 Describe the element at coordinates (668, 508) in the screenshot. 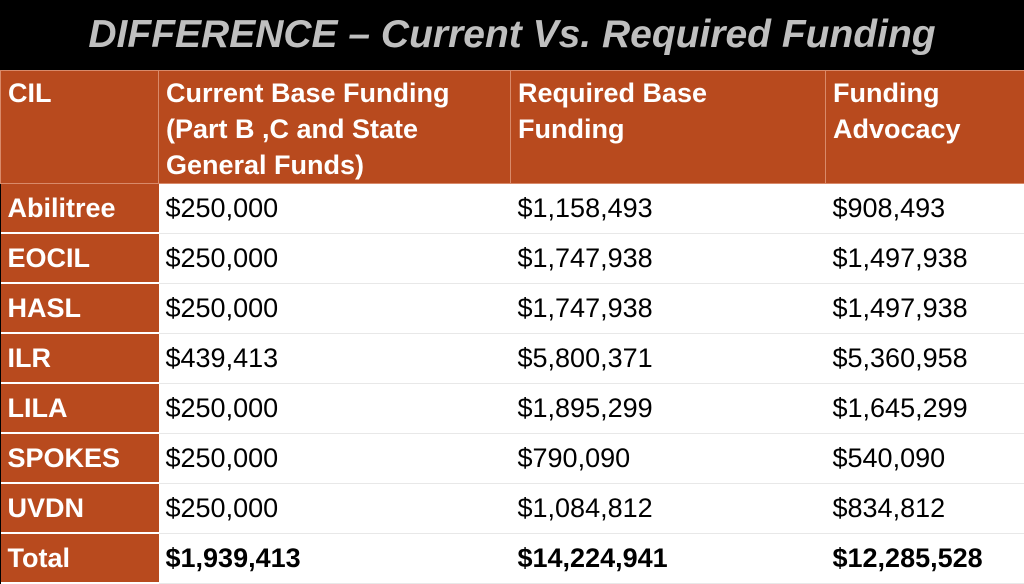

I see `required-funding-cell: $1,084,812` at that location.